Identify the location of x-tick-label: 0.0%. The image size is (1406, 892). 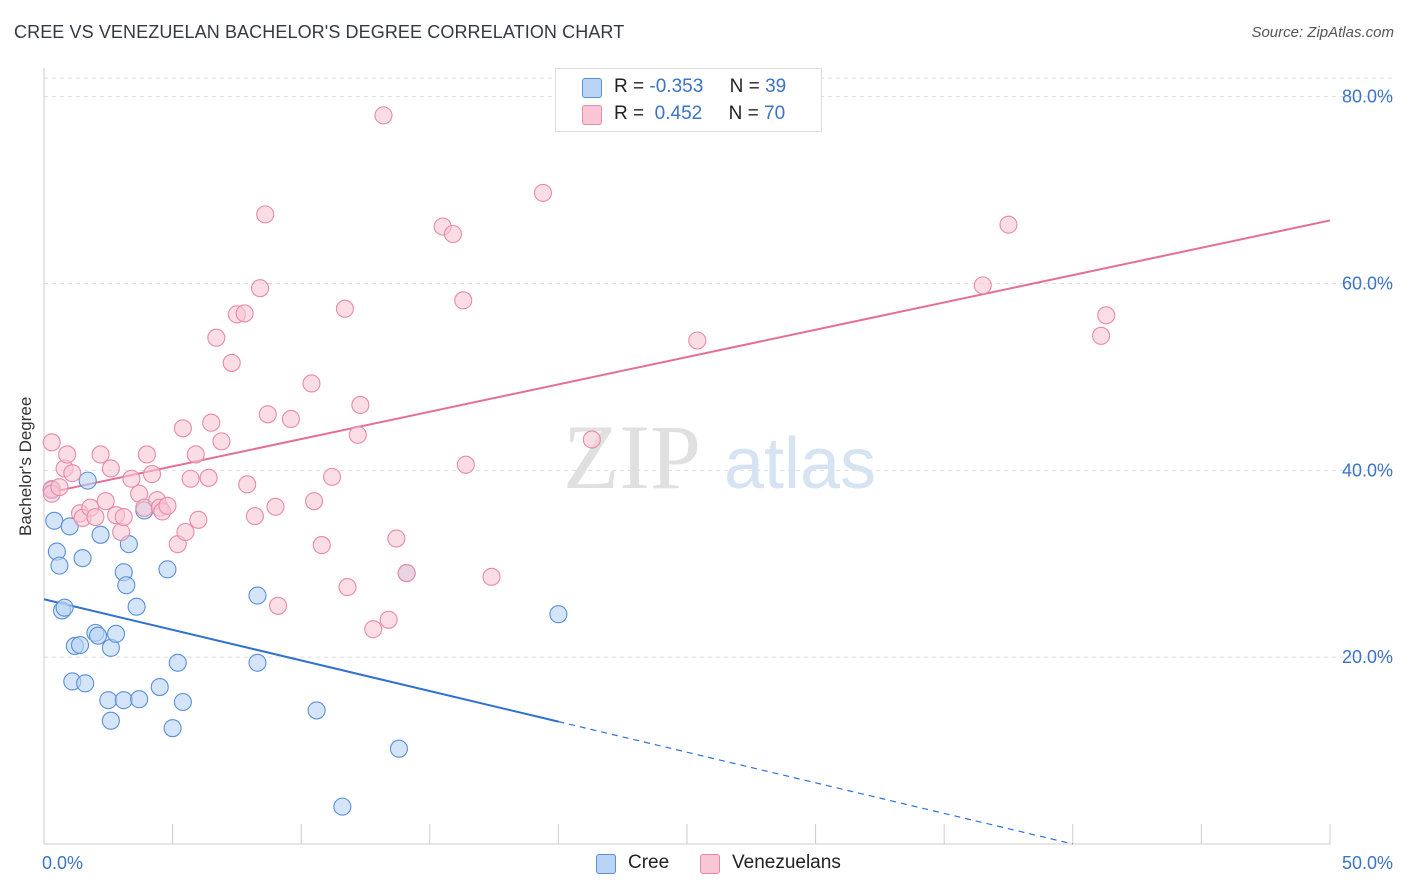
(62, 863).